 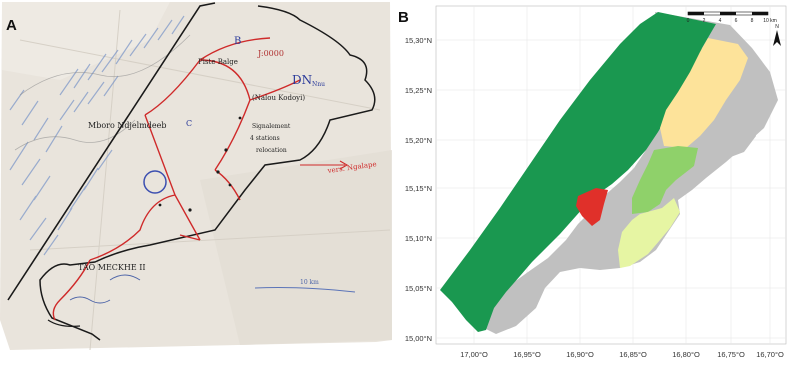 What do you see at coordinates (344, 165) in the screenshot?
I see `arrow-head` at bounding box center [344, 165].